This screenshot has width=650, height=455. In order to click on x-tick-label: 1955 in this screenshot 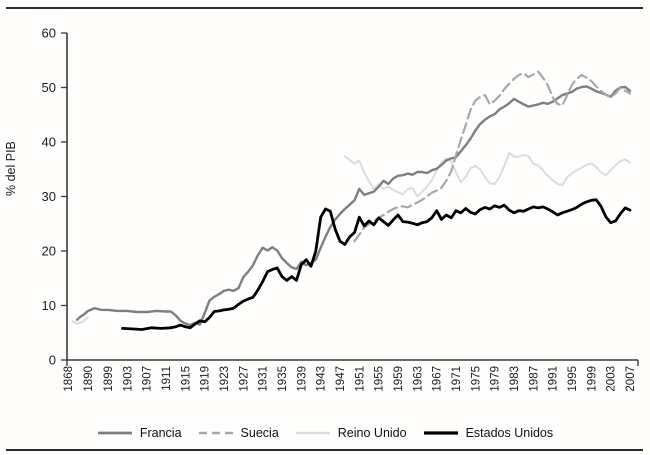, I will do `click(380, 379)`.